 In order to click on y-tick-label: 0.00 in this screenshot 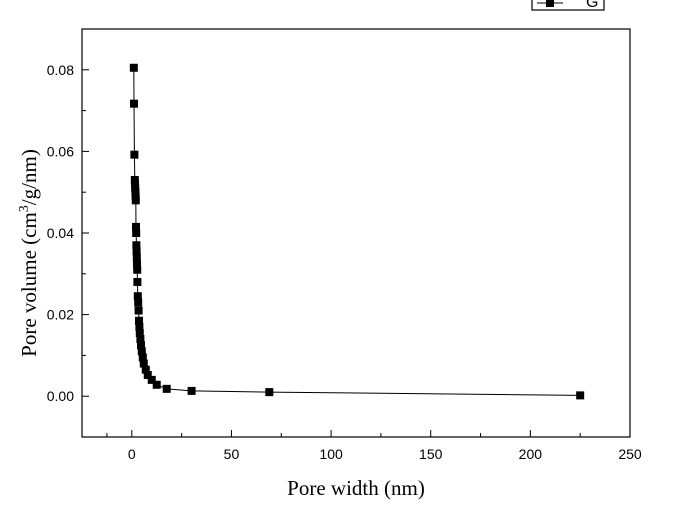, I will do `click(60, 396)`.